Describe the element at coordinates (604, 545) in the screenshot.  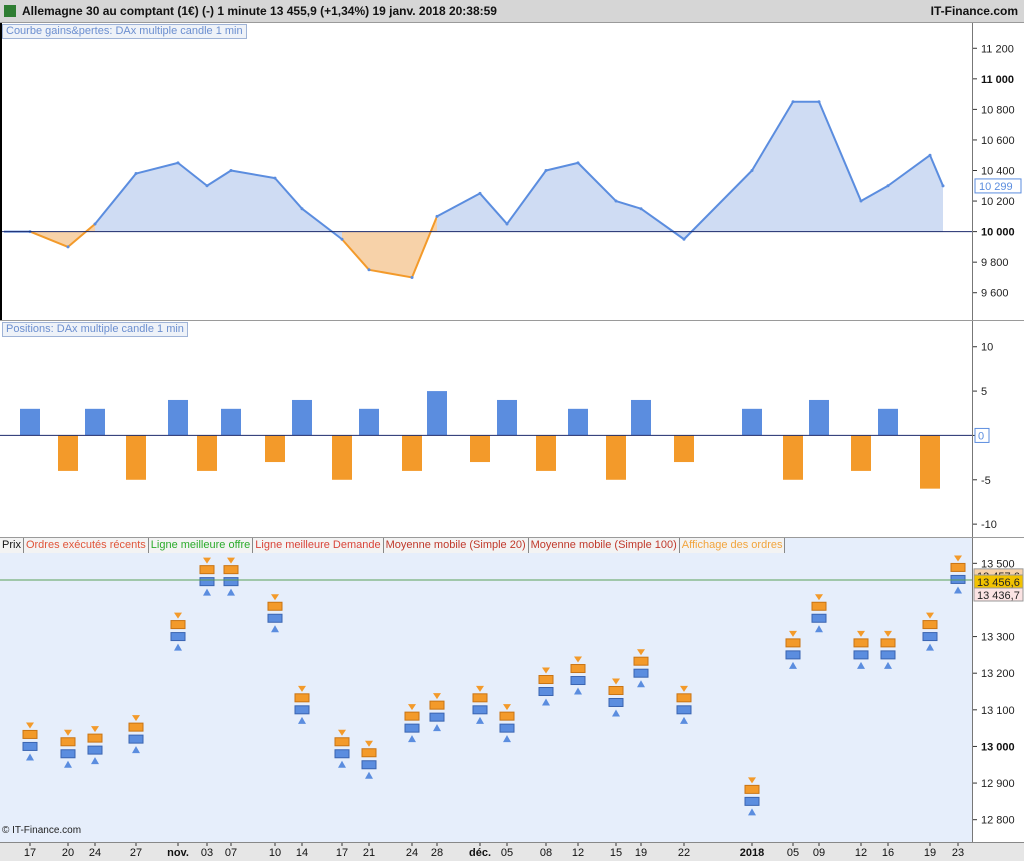
I see `legend-item: Moyenne mobile (Simple 100)` at that location.